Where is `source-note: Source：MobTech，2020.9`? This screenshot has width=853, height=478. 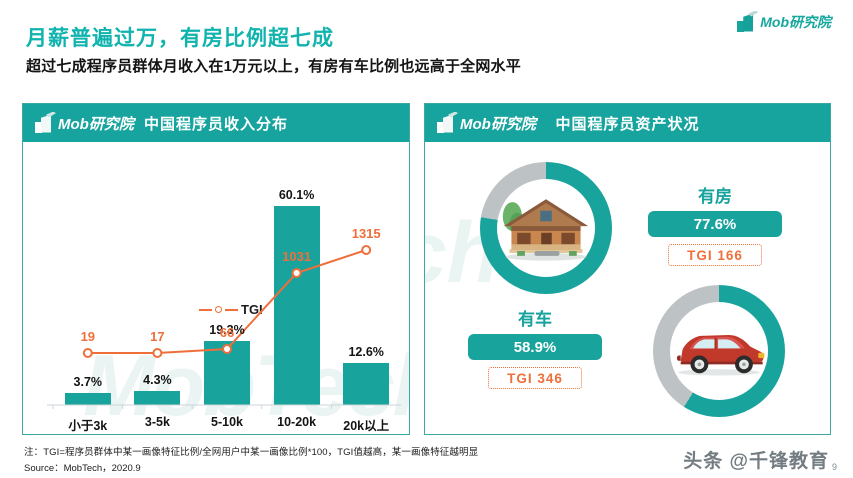 source-note: Source：MobTech，2020.9 is located at coordinates (82, 468).